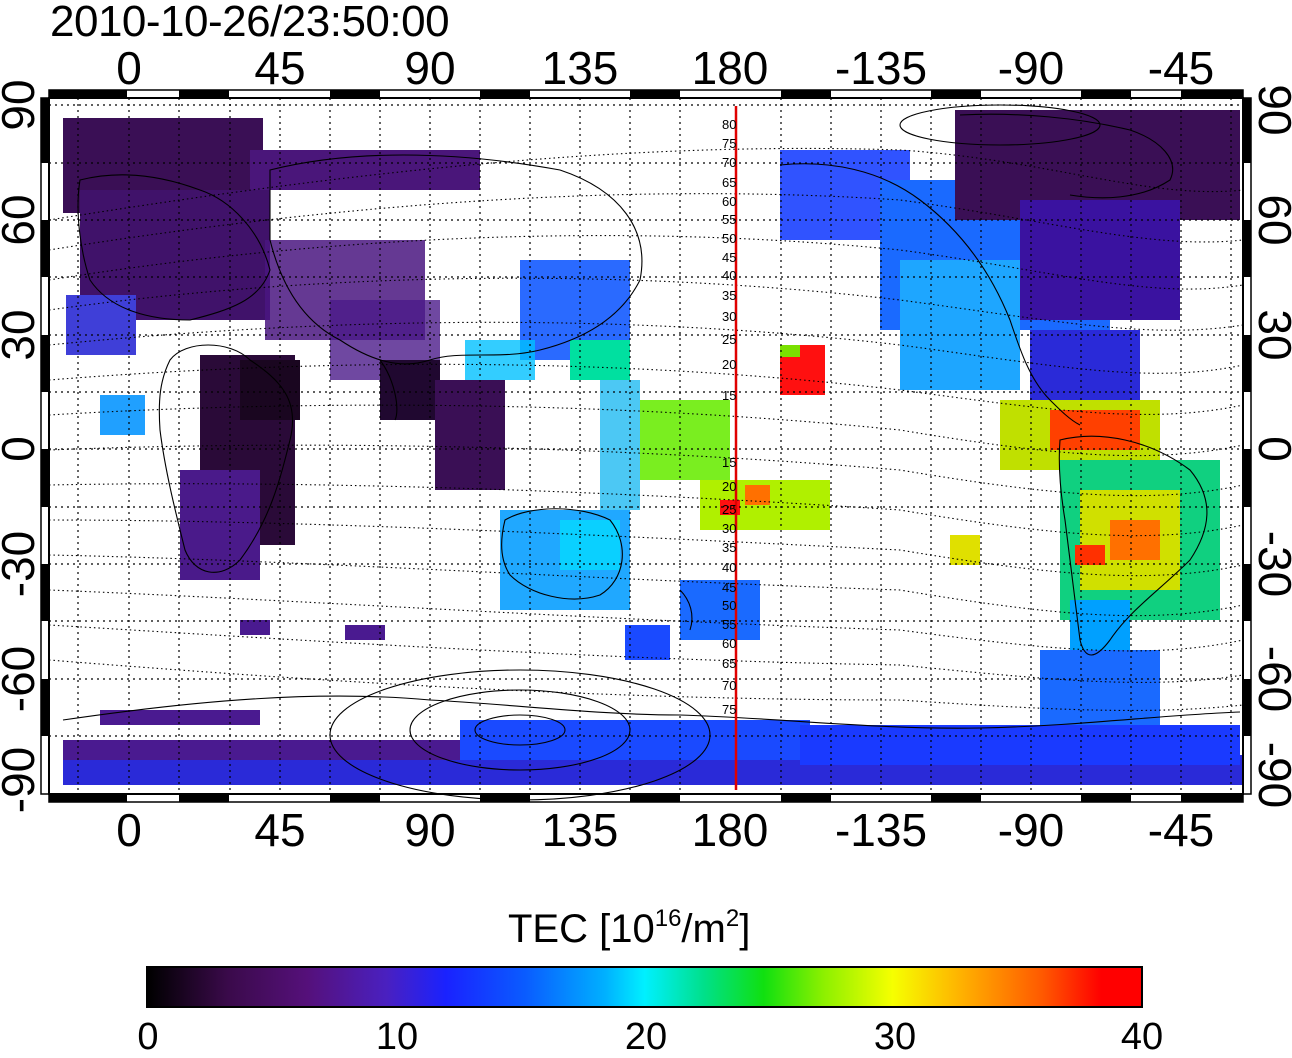 The image size is (1292, 1058). What do you see at coordinates (22, 334) in the screenshot?
I see `lat-tick-left: 30` at bounding box center [22, 334].